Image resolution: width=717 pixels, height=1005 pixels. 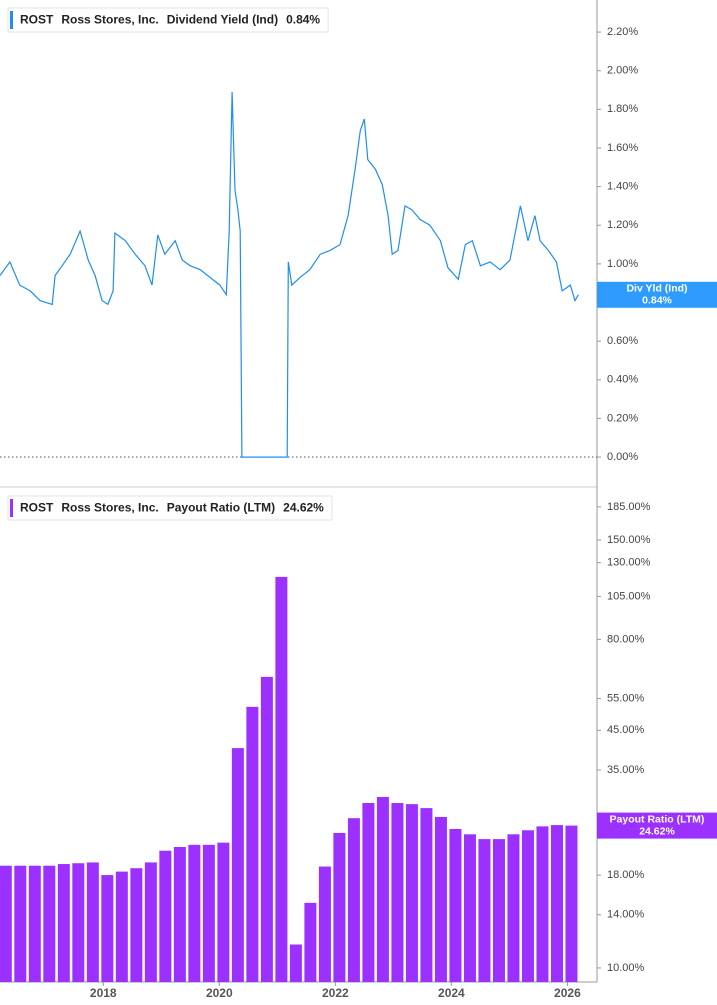 What do you see at coordinates (622, 418) in the screenshot?
I see `y-tick-label: 0.20%` at bounding box center [622, 418].